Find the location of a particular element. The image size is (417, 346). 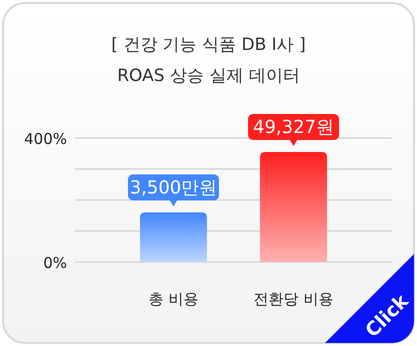

chart-title: [ 건강 기능 식품 DB I사 ] is located at coordinates (208, 45).